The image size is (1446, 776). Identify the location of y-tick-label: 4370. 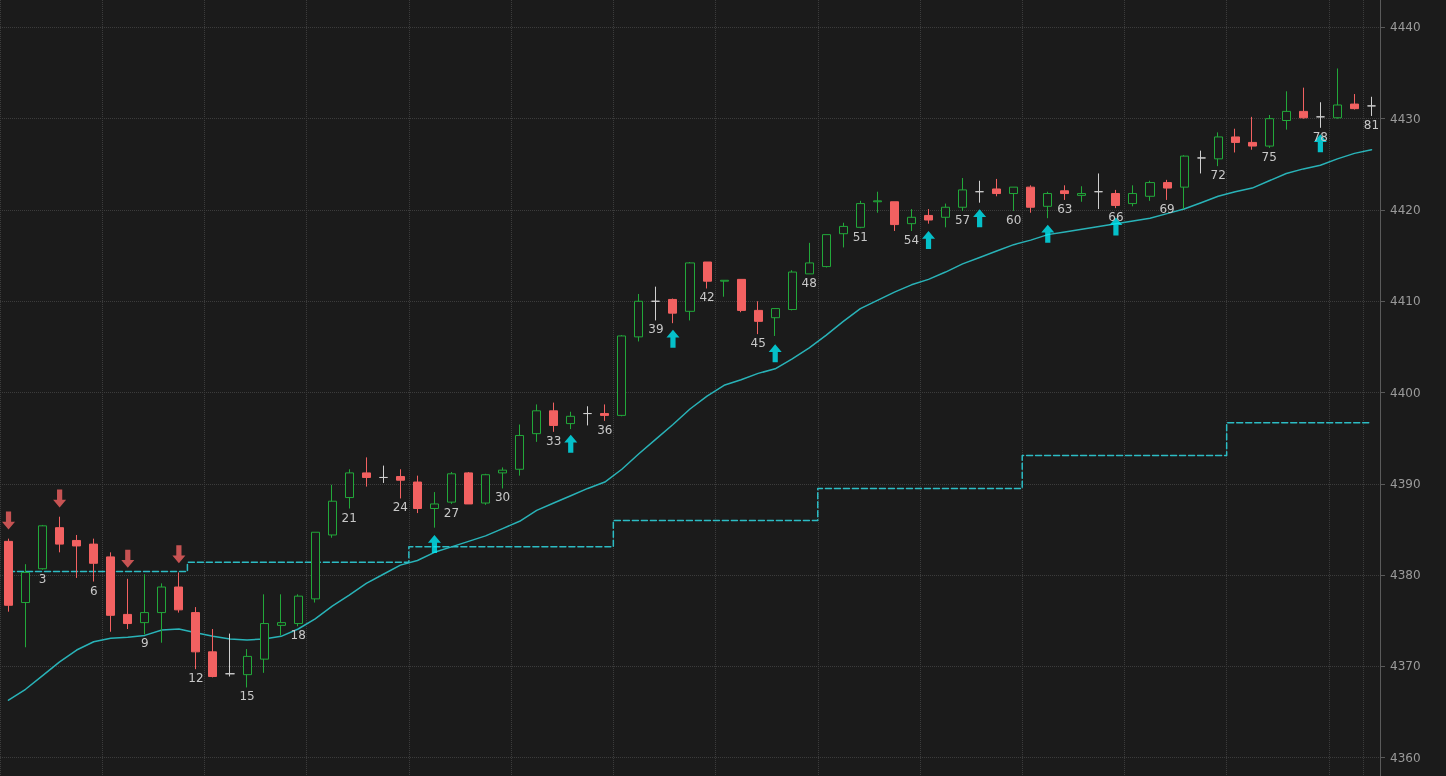
(1405, 666).